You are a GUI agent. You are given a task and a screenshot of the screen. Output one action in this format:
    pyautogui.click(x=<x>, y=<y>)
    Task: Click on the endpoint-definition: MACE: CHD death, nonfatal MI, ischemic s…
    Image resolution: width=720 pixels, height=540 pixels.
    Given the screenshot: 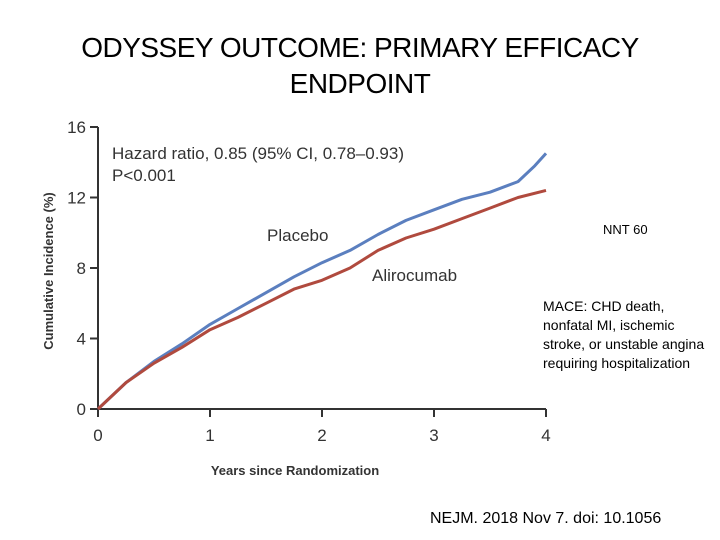 What is the action you would take?
    pyautogui.click(x=624, y=334)
    